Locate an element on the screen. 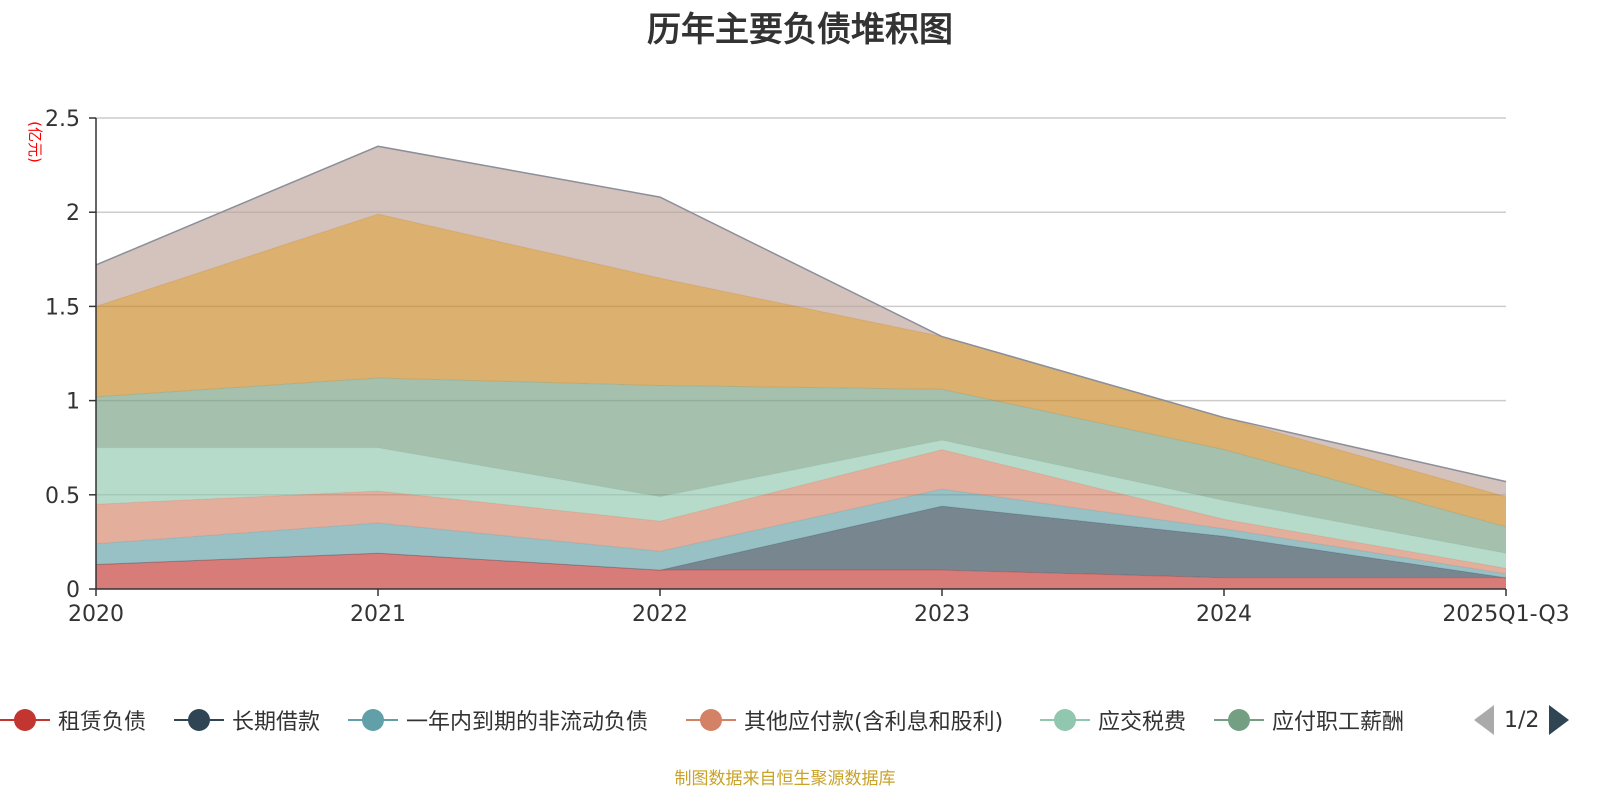 The height and width of the screenshot is (800, 1600). area-series-一年内到期的非流动负债 is located at coordinates (801, 533).